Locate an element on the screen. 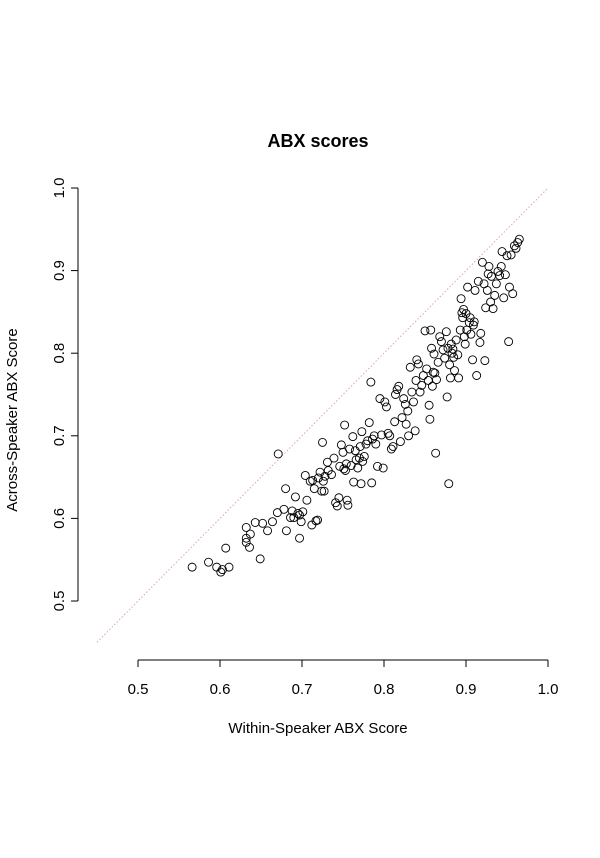  x-tick-label: 1.0 is located at coordinates (548, 689).